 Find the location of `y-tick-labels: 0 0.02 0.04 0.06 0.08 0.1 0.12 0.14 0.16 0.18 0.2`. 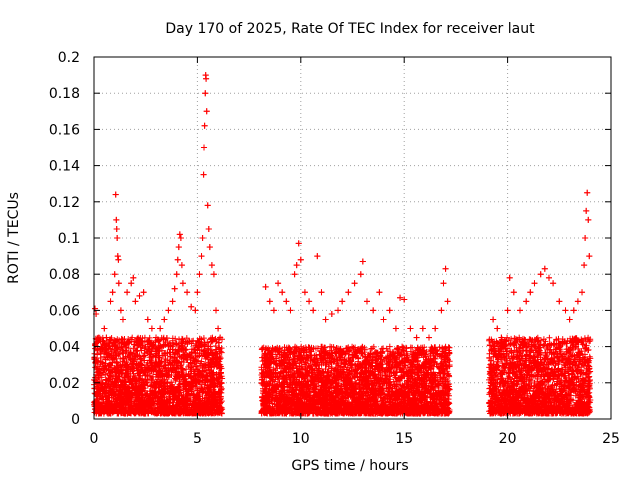

y-tick-labels: 0 0.02 0.04 0.06 0.08 0.1 0.12 0.14 0.16 0.18 0.2 is located at coordinates (64, 239).